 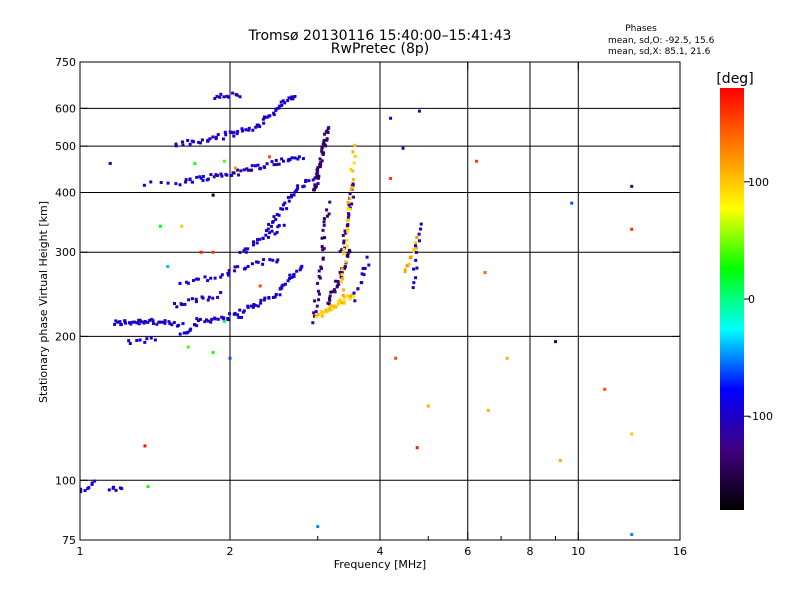 What do you see at coordinates (758, 182) in the screenshot?
I see `colorbar-tick-label: 100` at bounding box center [758, 182].